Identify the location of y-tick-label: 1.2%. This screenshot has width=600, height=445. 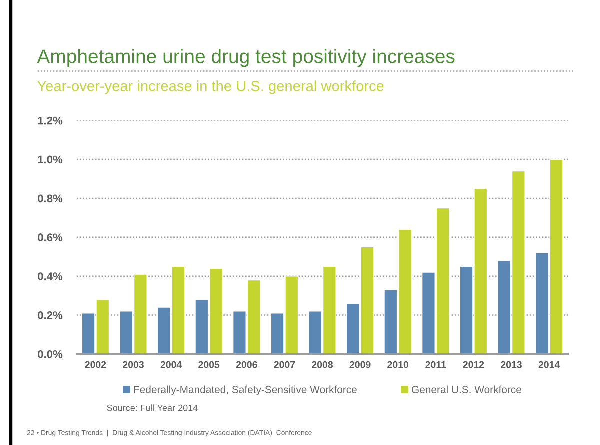
(50, 120).